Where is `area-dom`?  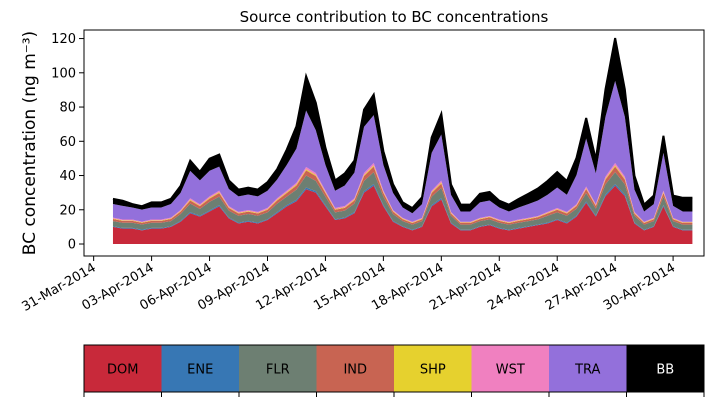 area-dom is located at coordinates (402, 215).